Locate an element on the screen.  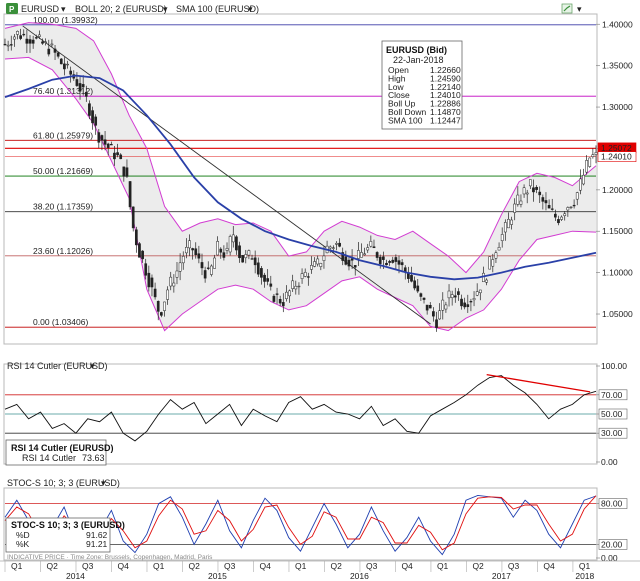
quarter-label: Q1 is located at coordinates (159, 566).